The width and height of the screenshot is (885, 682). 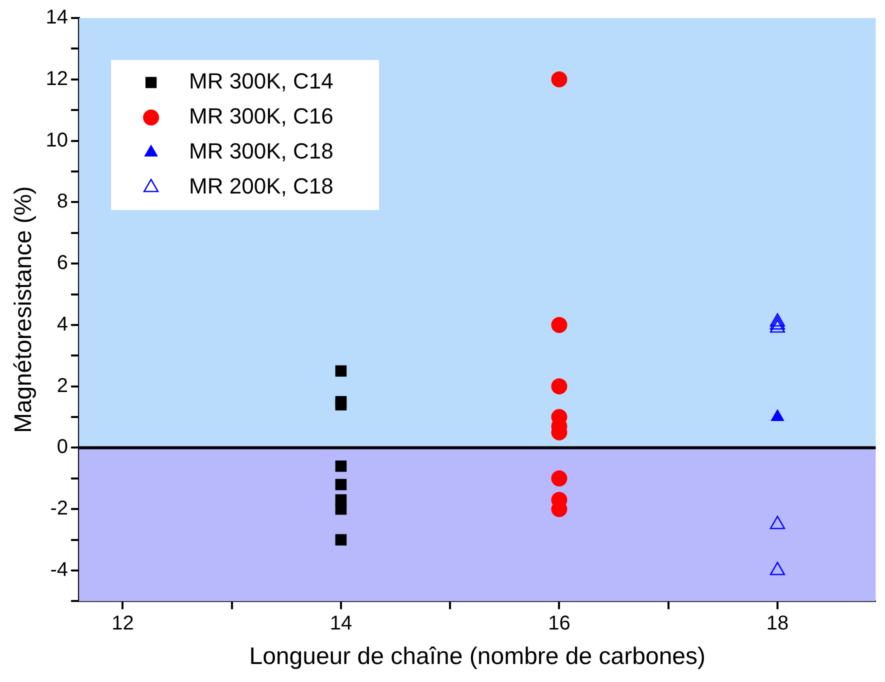 What do you see at coordinates (477, 656) in the screenshot?
I see `x-axis-title: Longueur de chaîne (nombre de carbones)` at bounding box center [477, 656].